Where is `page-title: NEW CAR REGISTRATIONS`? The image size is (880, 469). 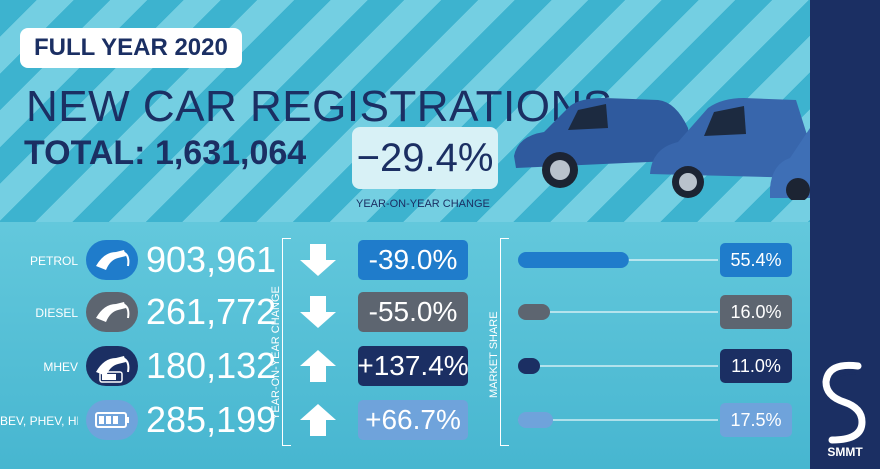
page-title: NEW CAR REGISTRATIONS is located at coordinates (319, 106).